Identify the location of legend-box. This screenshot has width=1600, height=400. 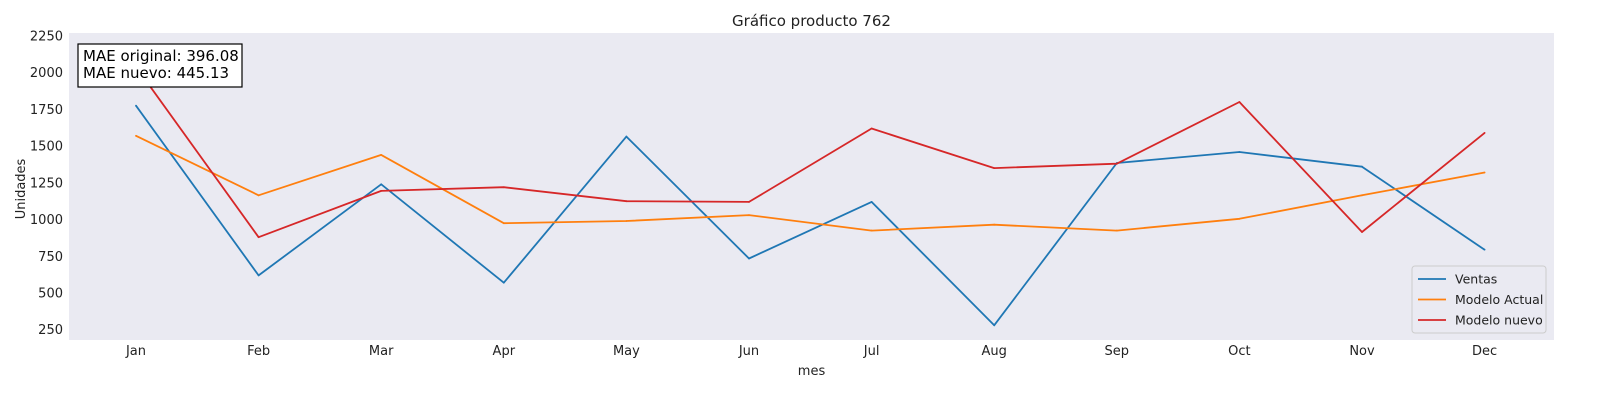
(1479, 299).